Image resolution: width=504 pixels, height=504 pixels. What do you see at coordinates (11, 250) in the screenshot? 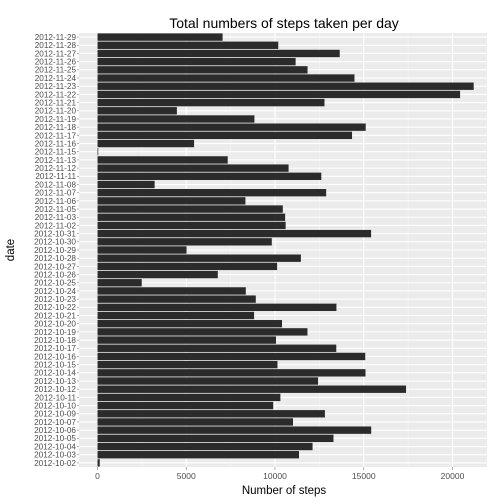
I see `y-axis-label: date` at bounding box center [11, 250].